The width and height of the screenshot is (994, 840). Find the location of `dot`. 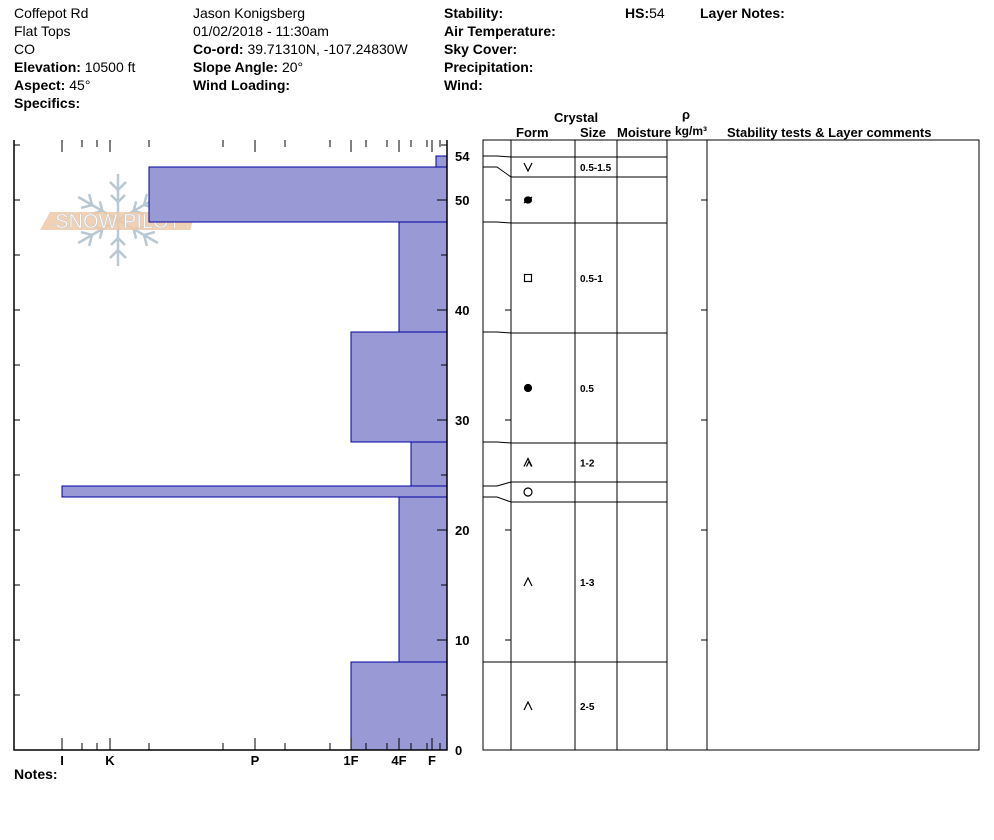

dot is located at coordinates (528, 388).